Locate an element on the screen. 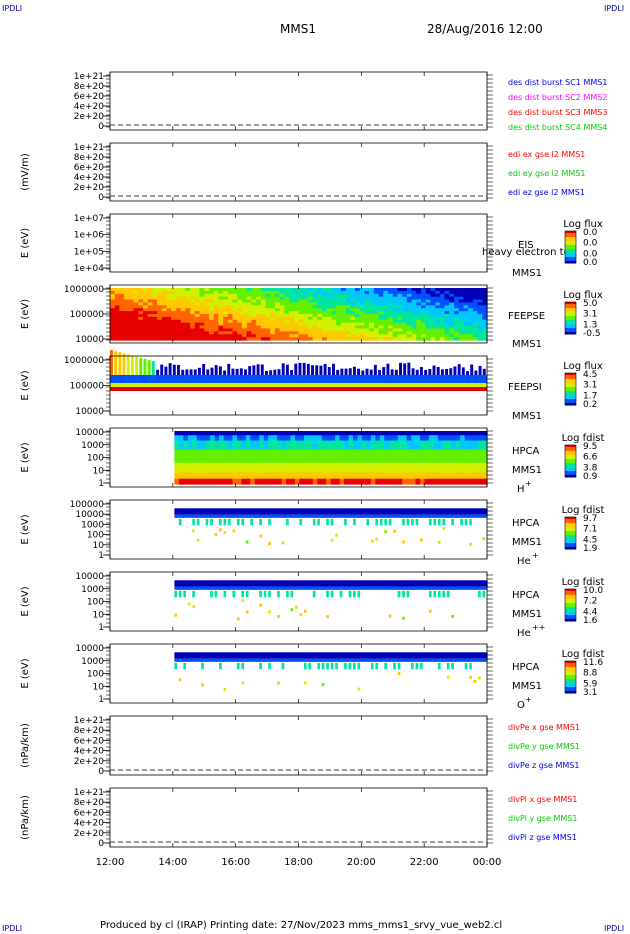 Image resolution: width=630 pixels, height=934 pixels. y-tick-label: 100000 is located at coordinates (87, 505).